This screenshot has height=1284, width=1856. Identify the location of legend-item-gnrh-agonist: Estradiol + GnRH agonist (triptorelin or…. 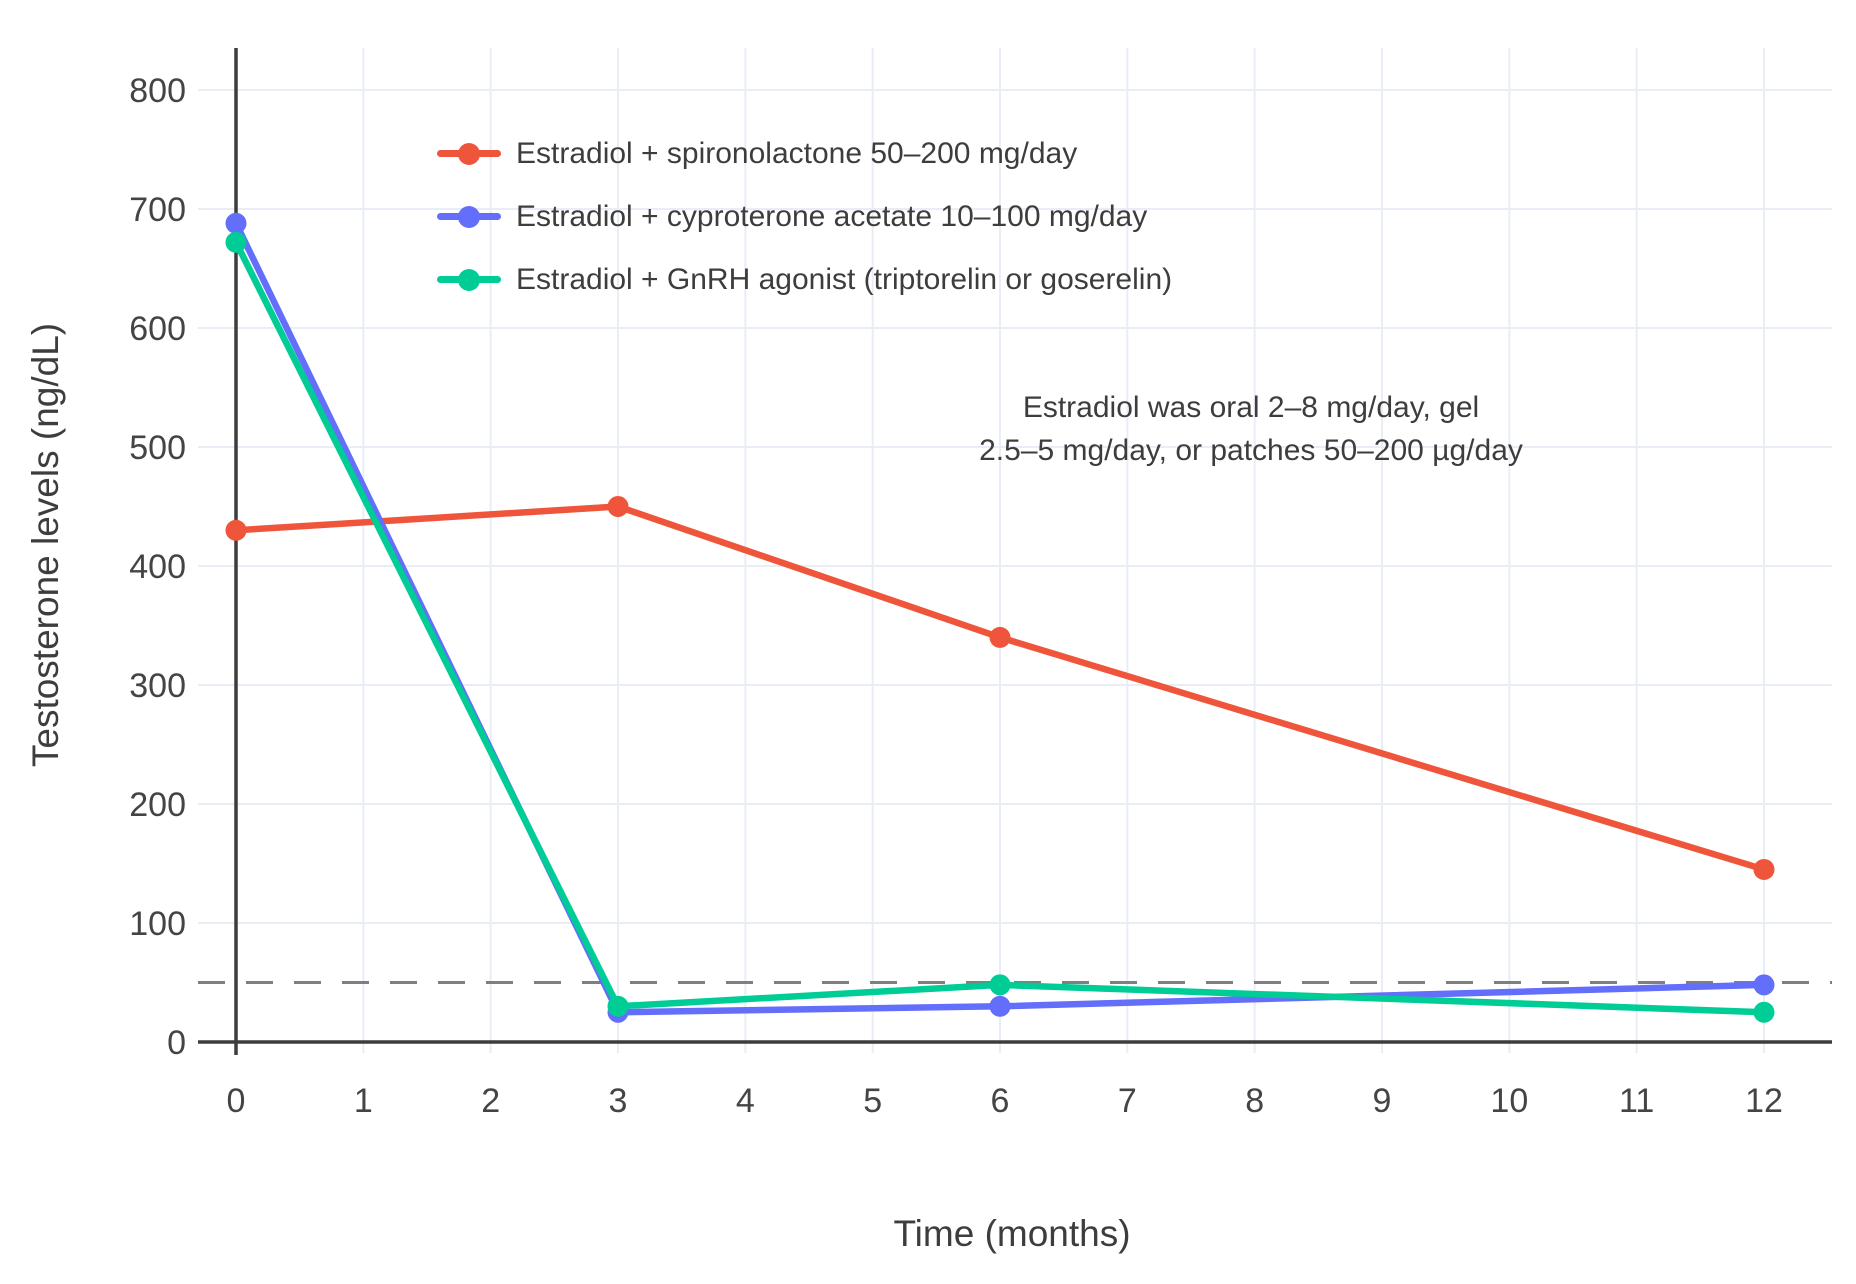
(804, 279).